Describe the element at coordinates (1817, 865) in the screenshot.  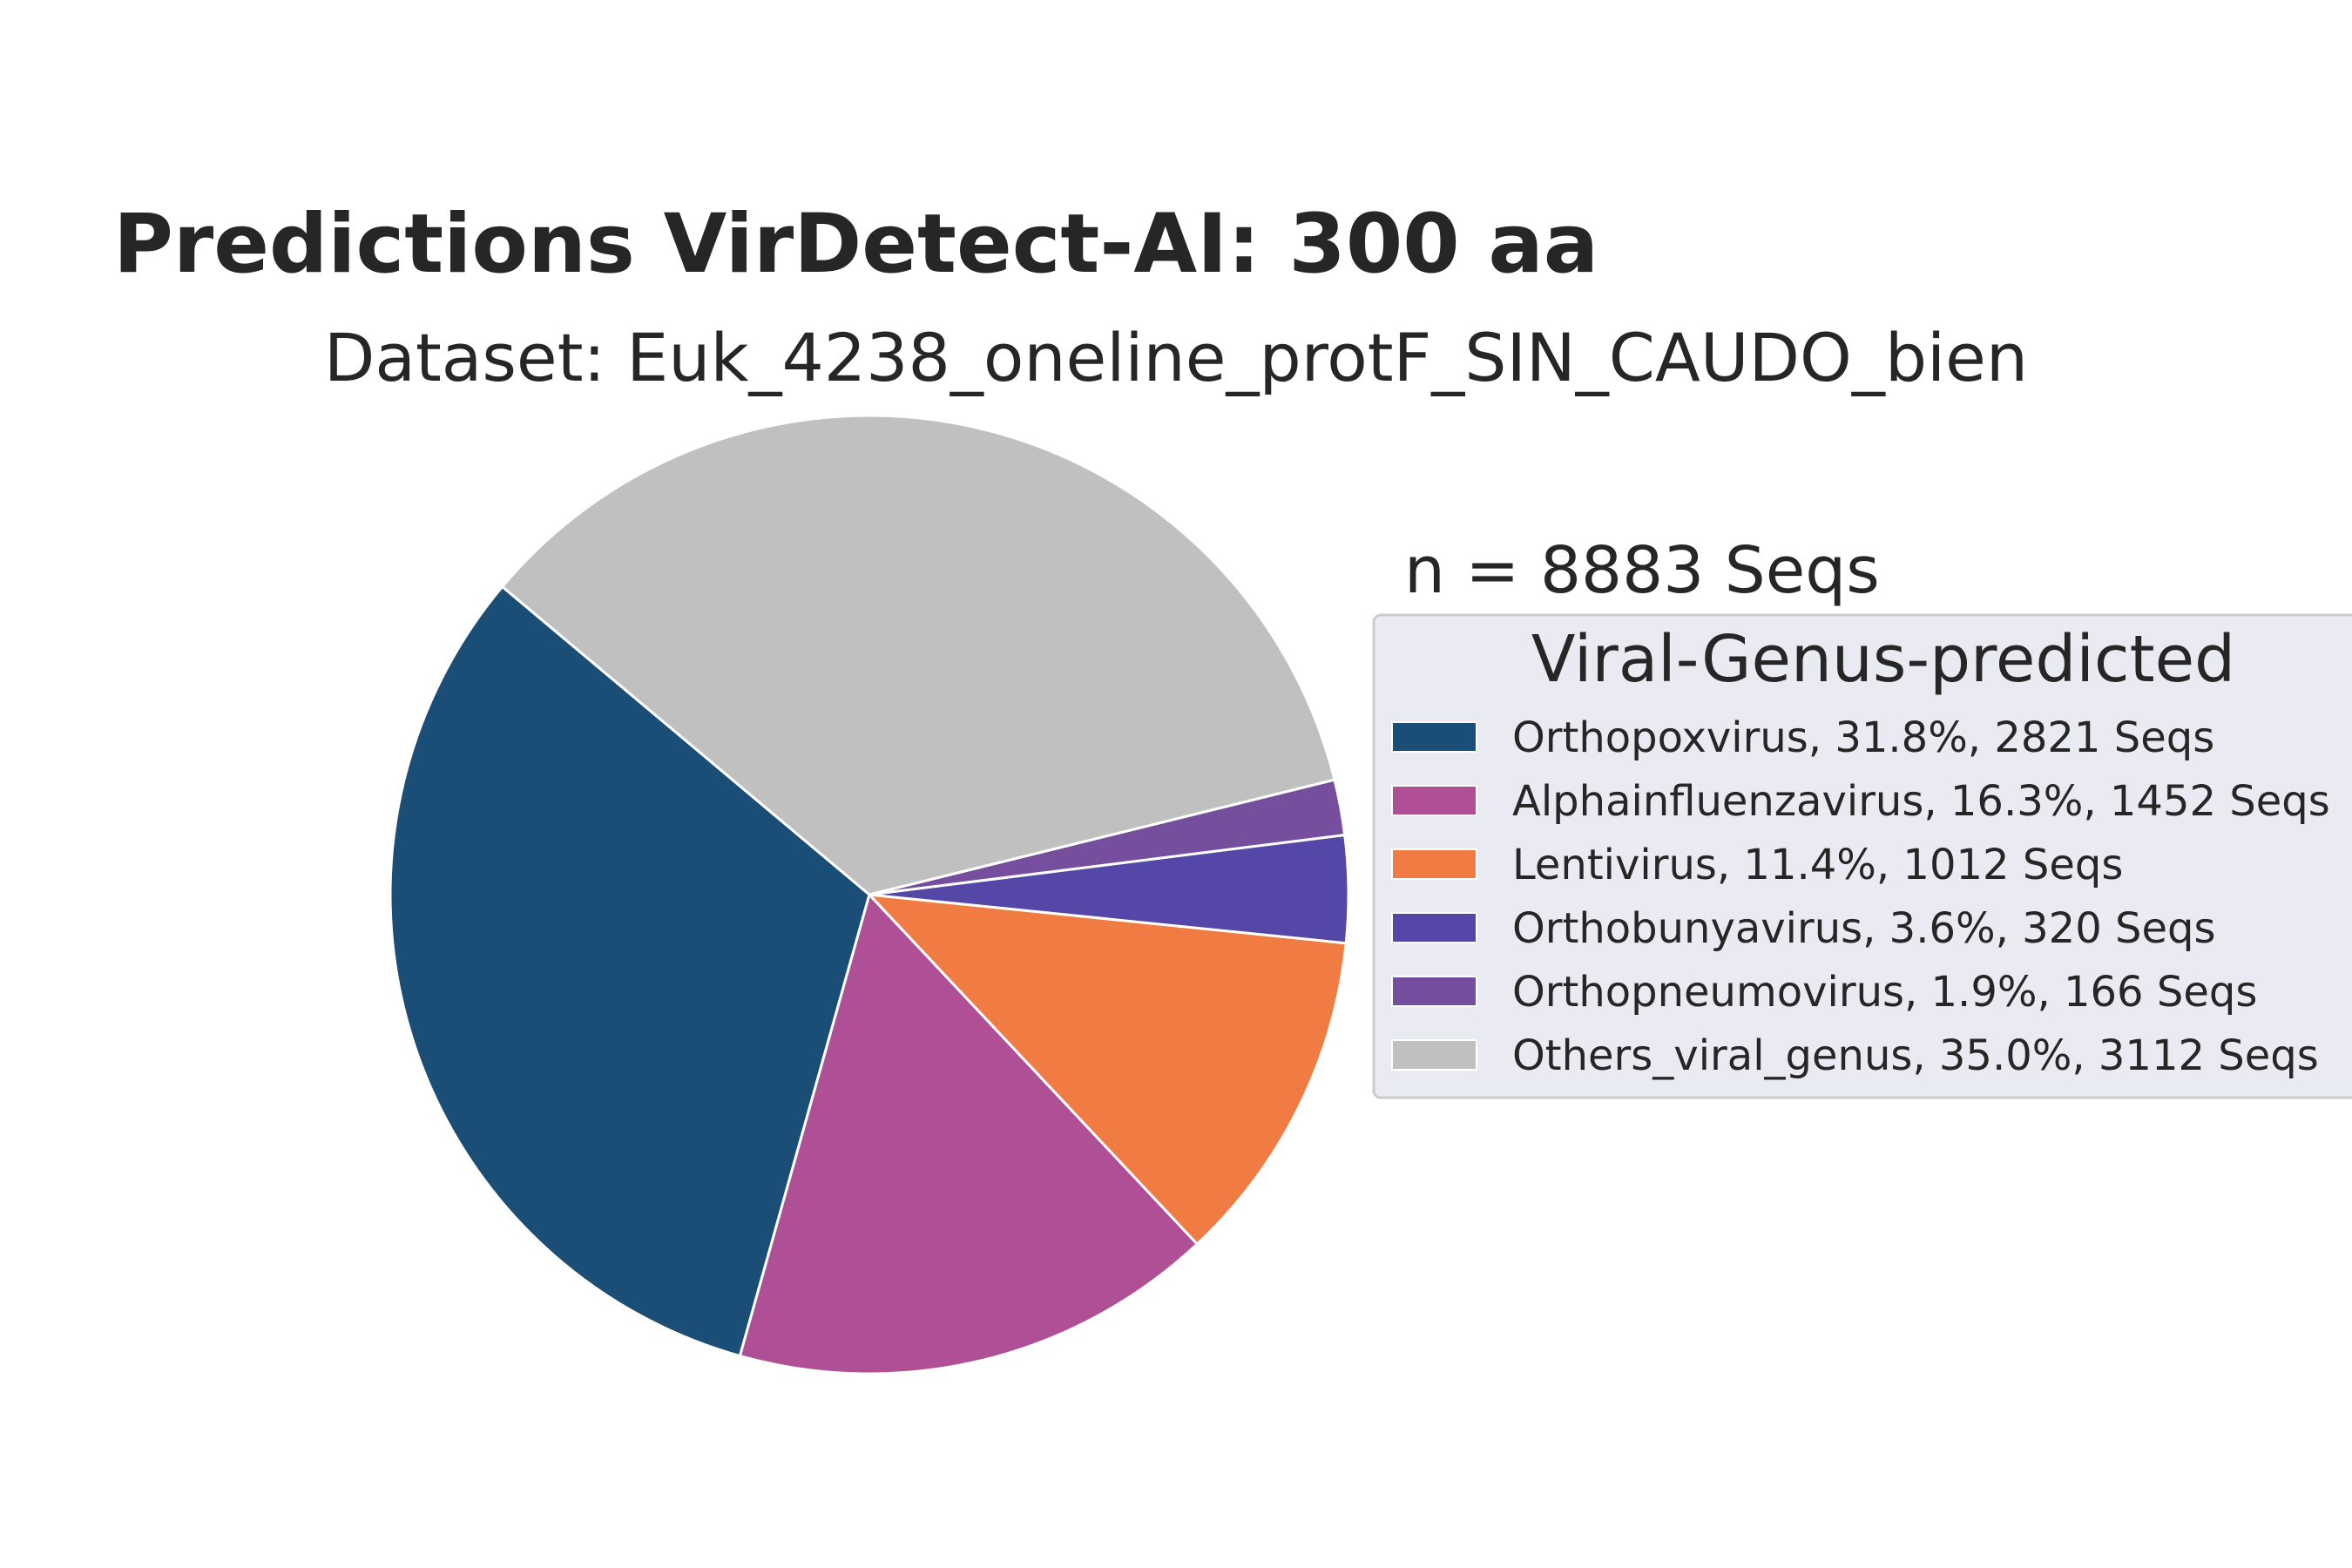
I see `legend-label-2: Lentivirus, 11.4%, 1012 Seqs` at that location.